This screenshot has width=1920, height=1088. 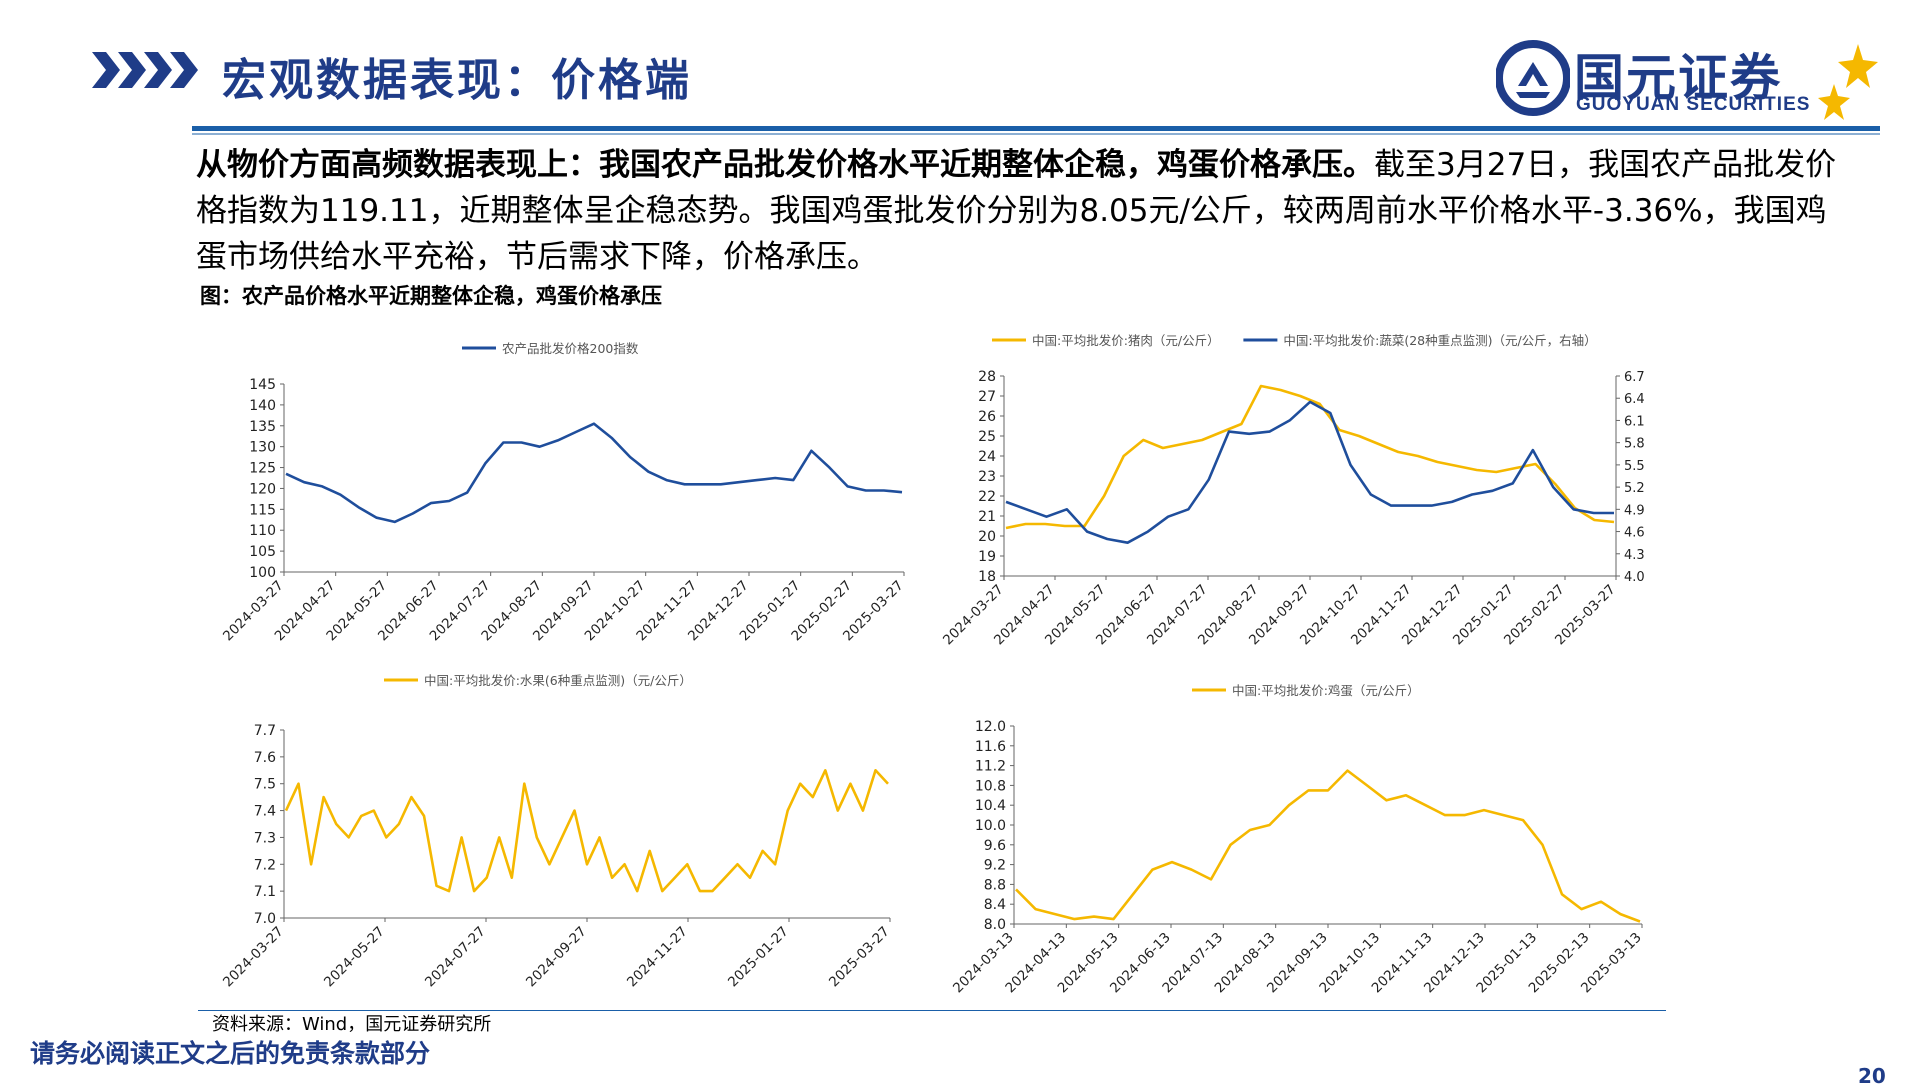 What do you see at coordinates (987, 397) in the screenshot?
I see `y-tick-label: 27` at bounding box center [987, 397].